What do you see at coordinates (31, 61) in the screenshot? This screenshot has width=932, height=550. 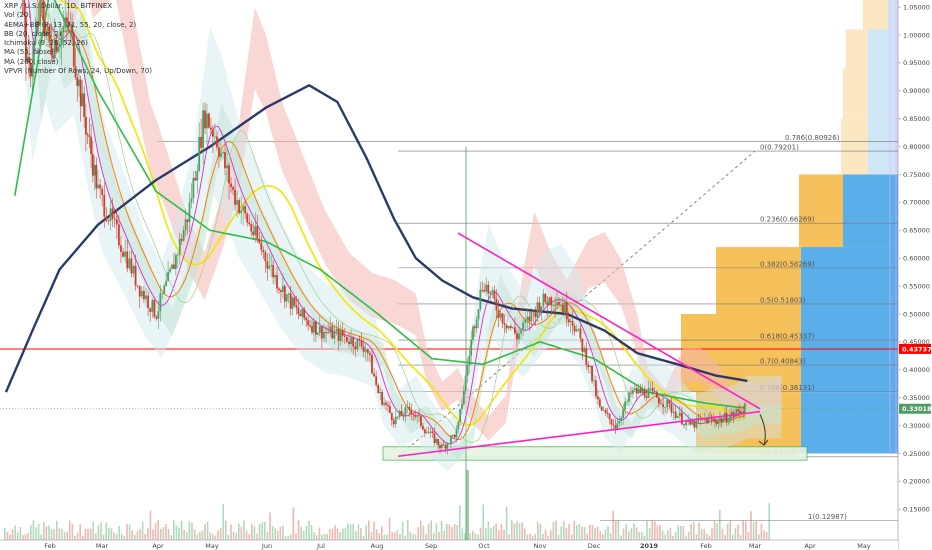 I see `legend-entry-ma200: MA (200, close)` at bounding box center [31, 61].